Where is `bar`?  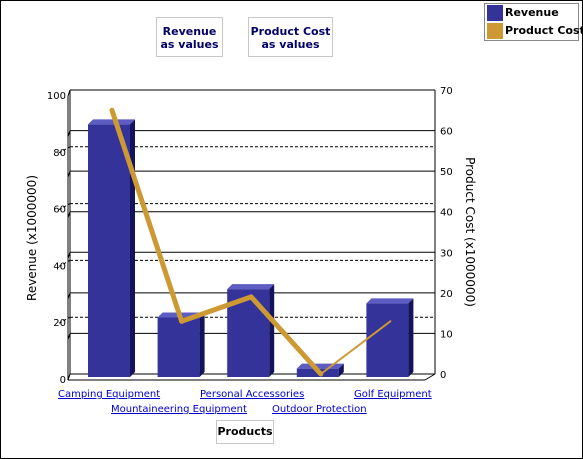
bar is located at coordinates (390, 337).